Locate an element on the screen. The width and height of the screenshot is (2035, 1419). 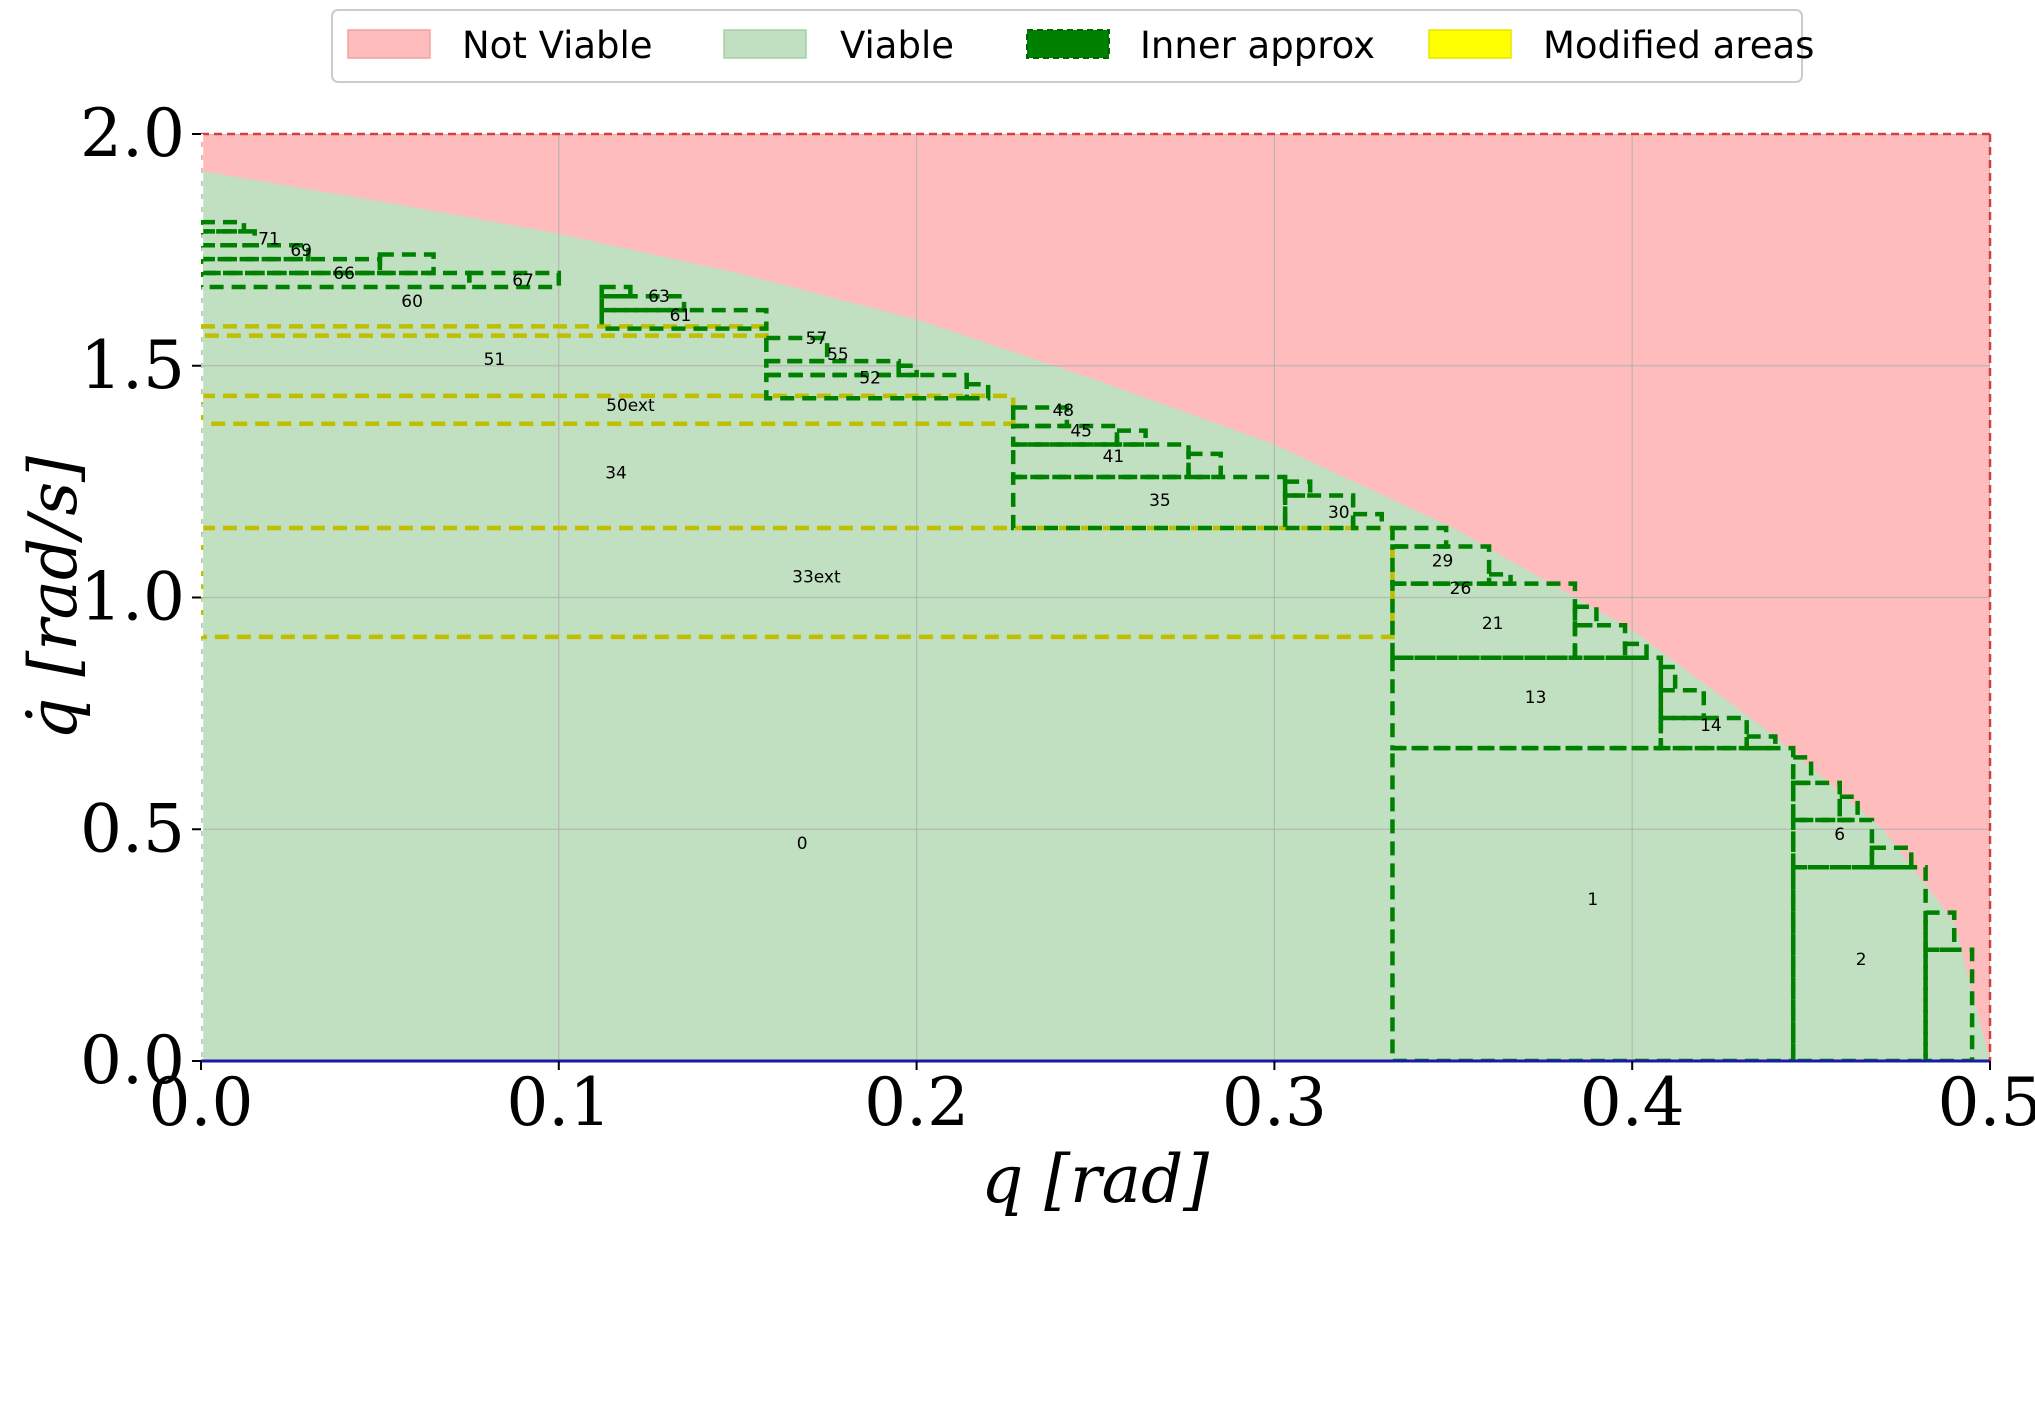
legend-swatch-not-viable is located at coordinates (389, 44).